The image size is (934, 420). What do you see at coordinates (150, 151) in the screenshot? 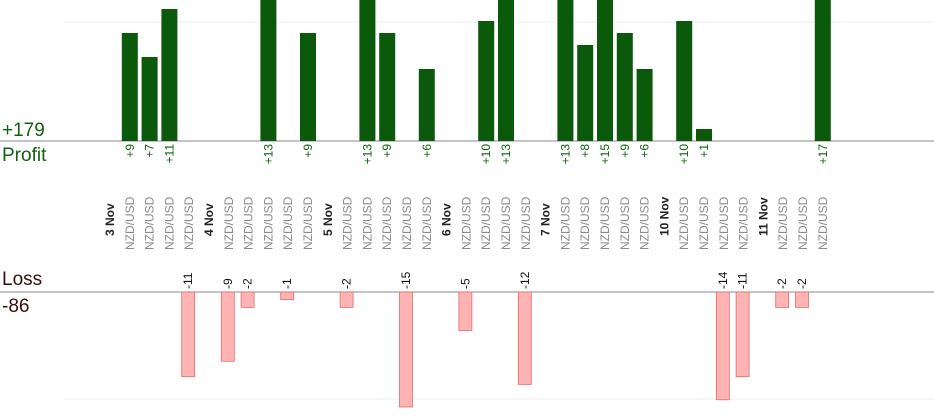
I see `profit-value-label: +7` at bounding box center [150, 151].